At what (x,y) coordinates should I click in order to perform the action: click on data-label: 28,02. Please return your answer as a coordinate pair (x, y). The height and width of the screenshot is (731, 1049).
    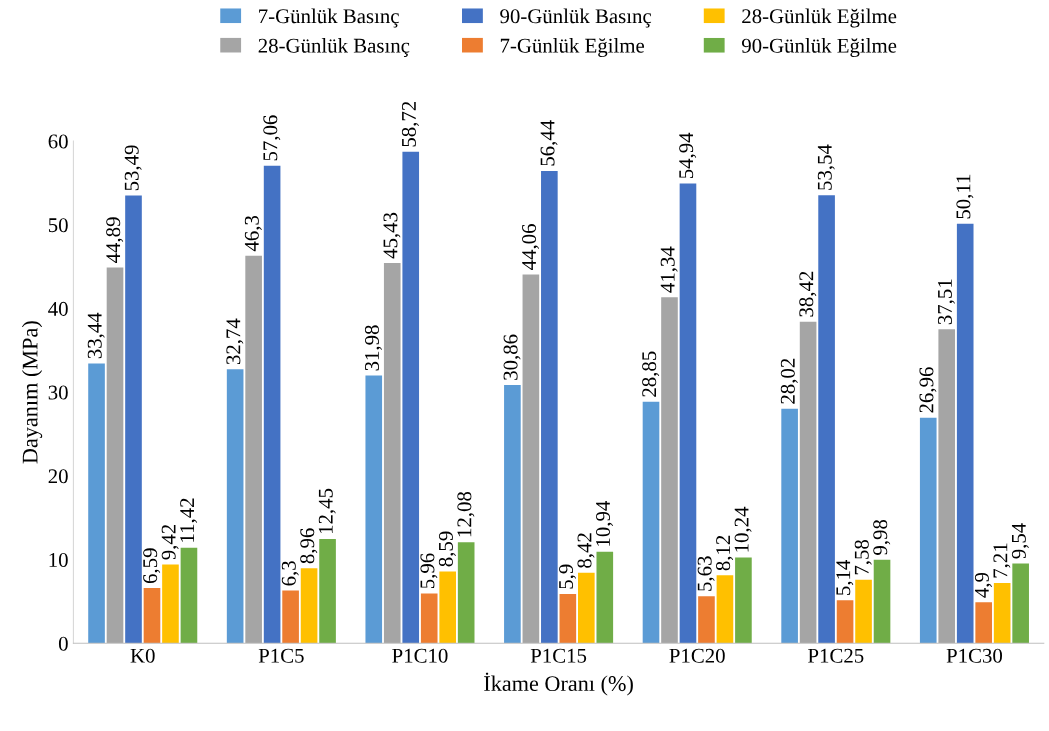
    Looking at the image, I should click on (789, 381).